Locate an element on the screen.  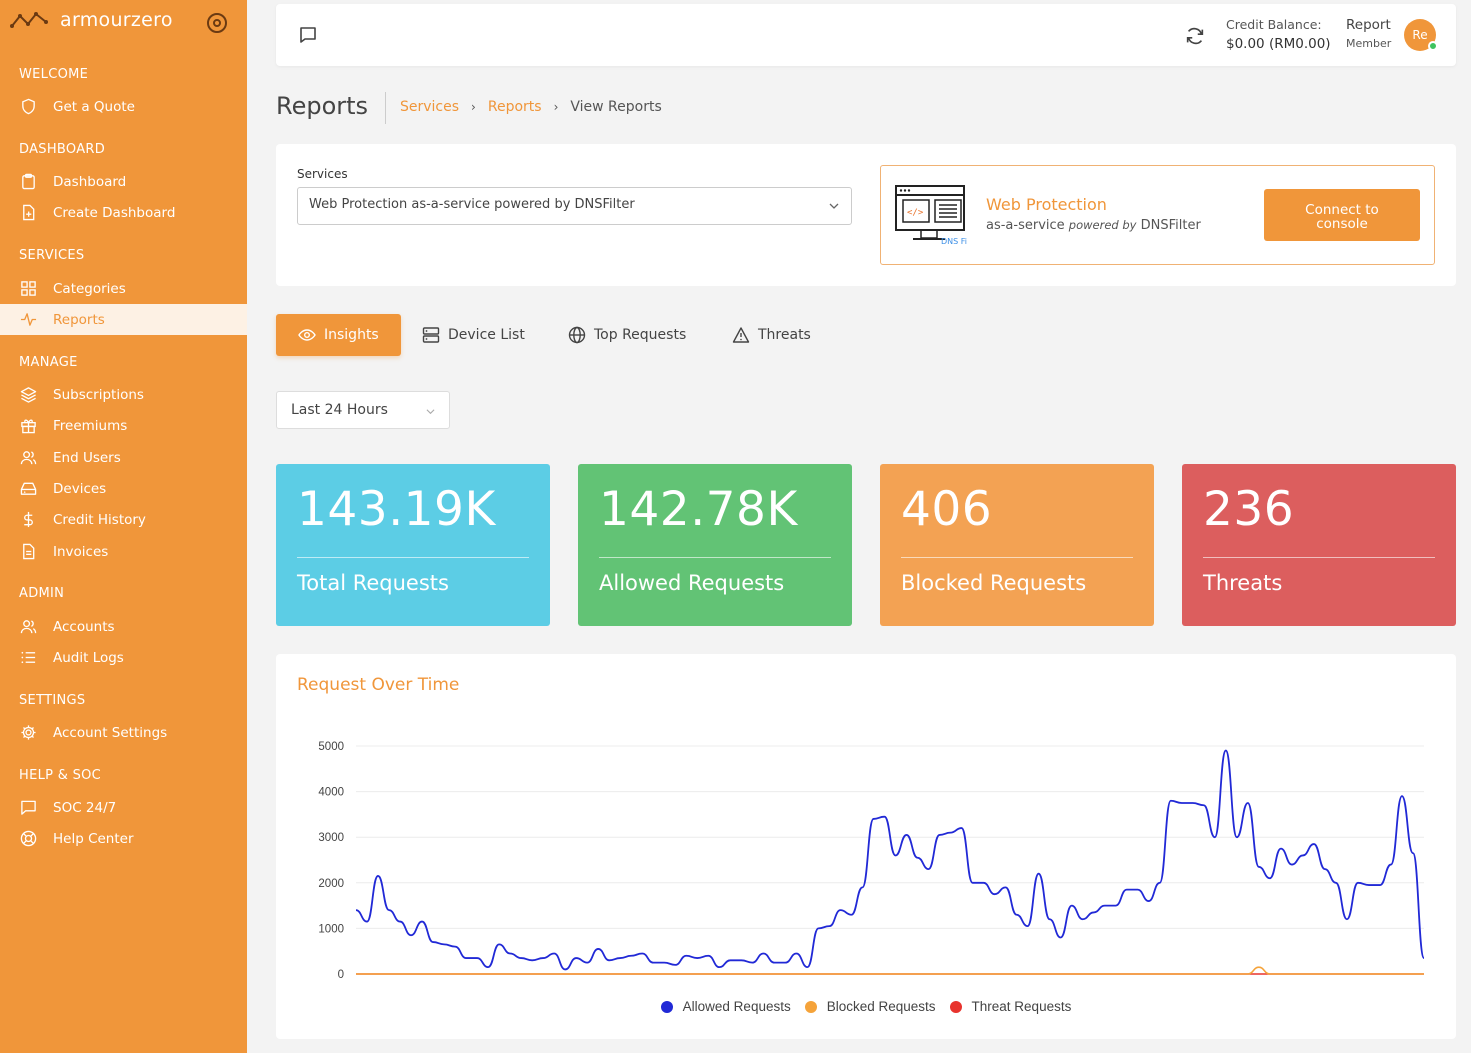
breadcrumb: Services › Reports › View Reports is located at coordinates (531, 107).